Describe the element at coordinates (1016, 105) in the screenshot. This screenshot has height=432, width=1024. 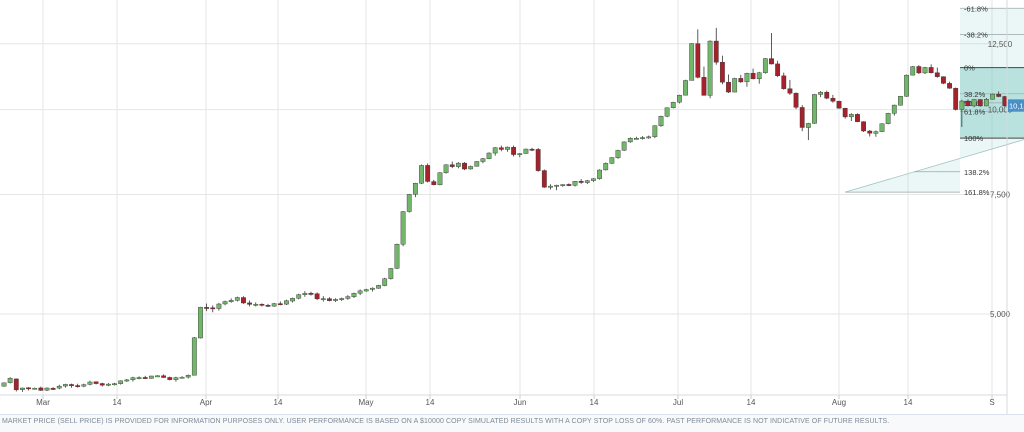
I see `current-price-box` at that location.